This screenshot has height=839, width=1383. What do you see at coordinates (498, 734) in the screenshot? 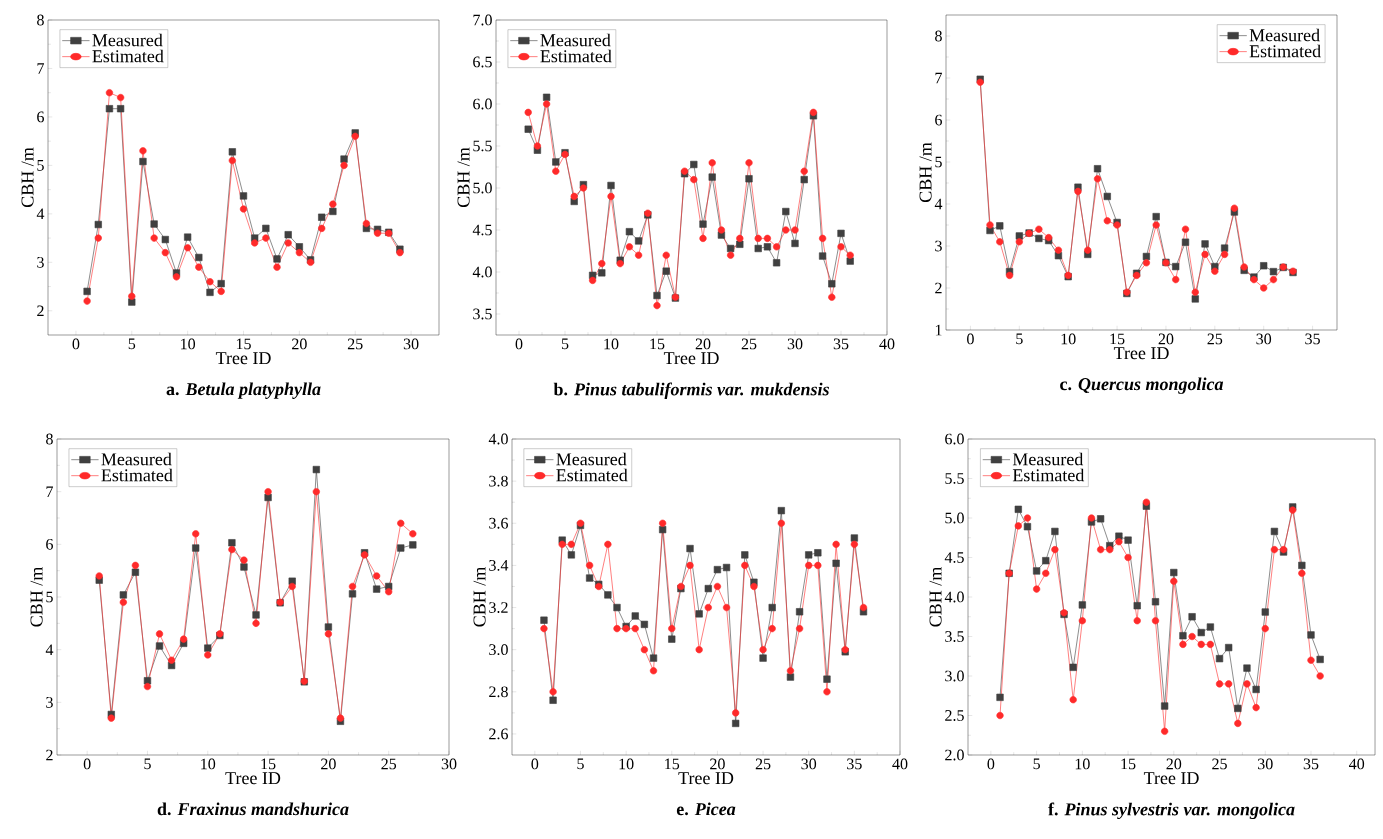
I see `y-tick-label: 2.6` at bounding box center [498, 734].